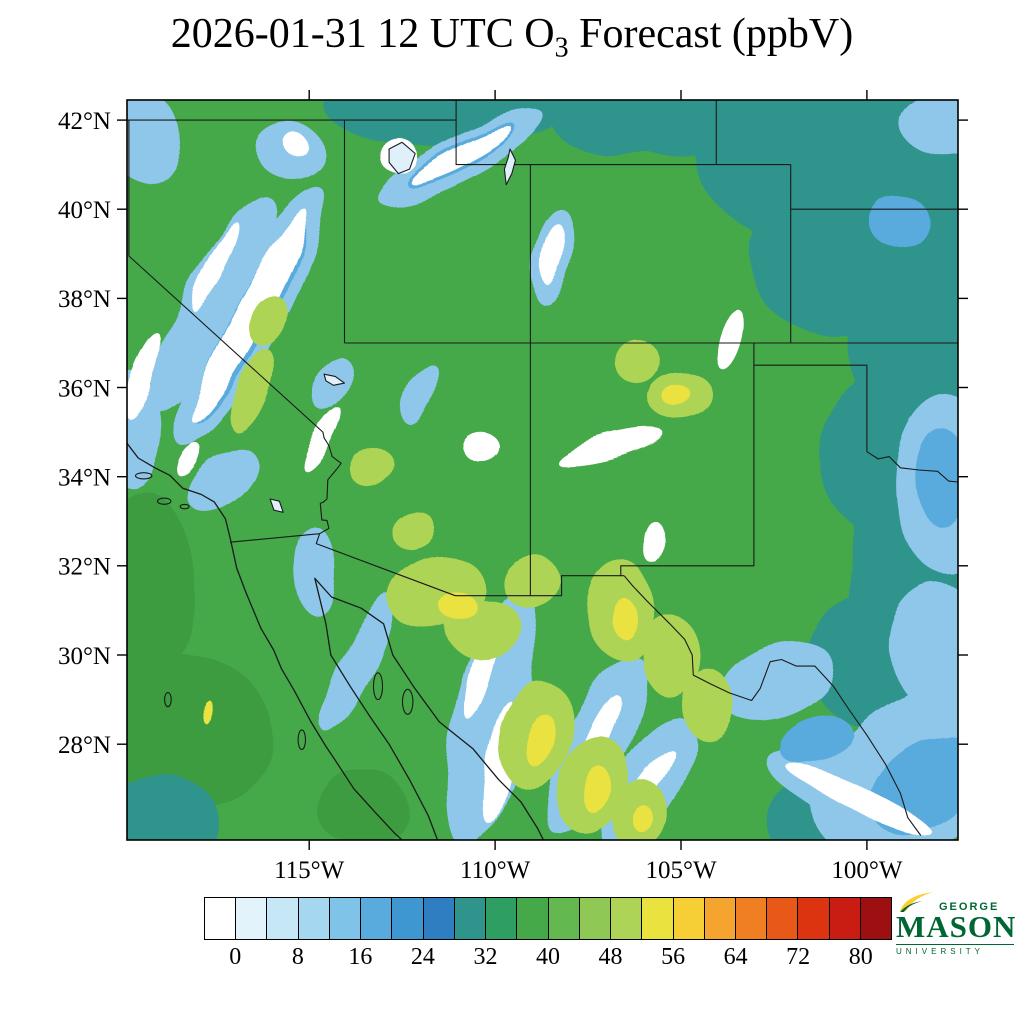 Image resolution: width=1024 pixels, height=1024 pixels. Describe the element at coordinates (955, 950) in the screenshot. I see `gmu-university-text: UNIVERSITY` at that location.